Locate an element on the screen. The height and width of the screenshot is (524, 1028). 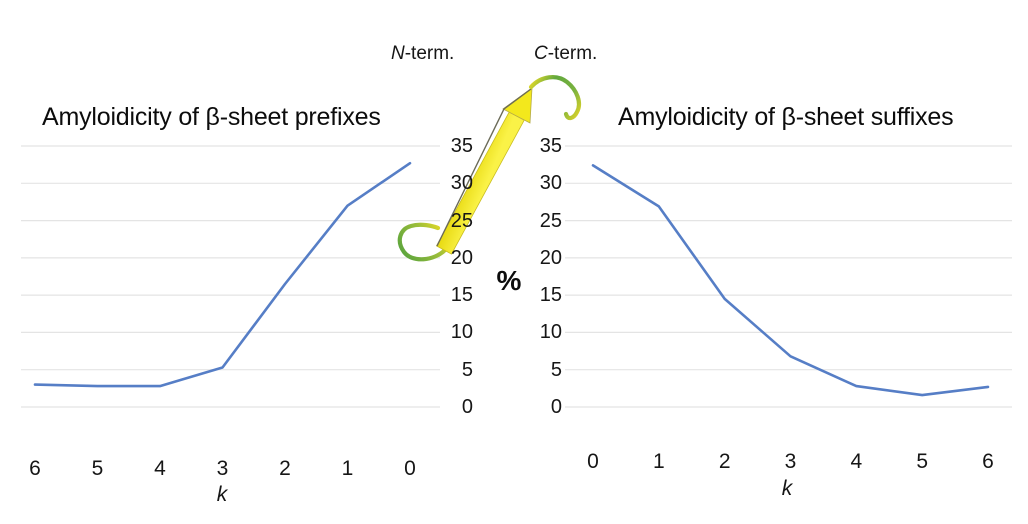
c-term-coil is located at coordinates (555, 98).